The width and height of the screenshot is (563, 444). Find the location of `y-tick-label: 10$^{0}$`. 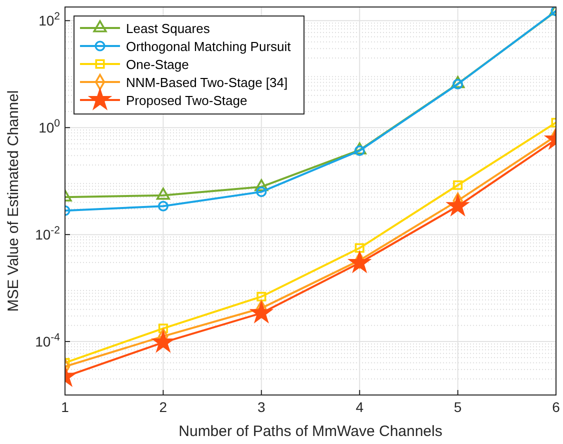

y-tick-label: 10$^{0}$ is located at coordinates (49, 127).